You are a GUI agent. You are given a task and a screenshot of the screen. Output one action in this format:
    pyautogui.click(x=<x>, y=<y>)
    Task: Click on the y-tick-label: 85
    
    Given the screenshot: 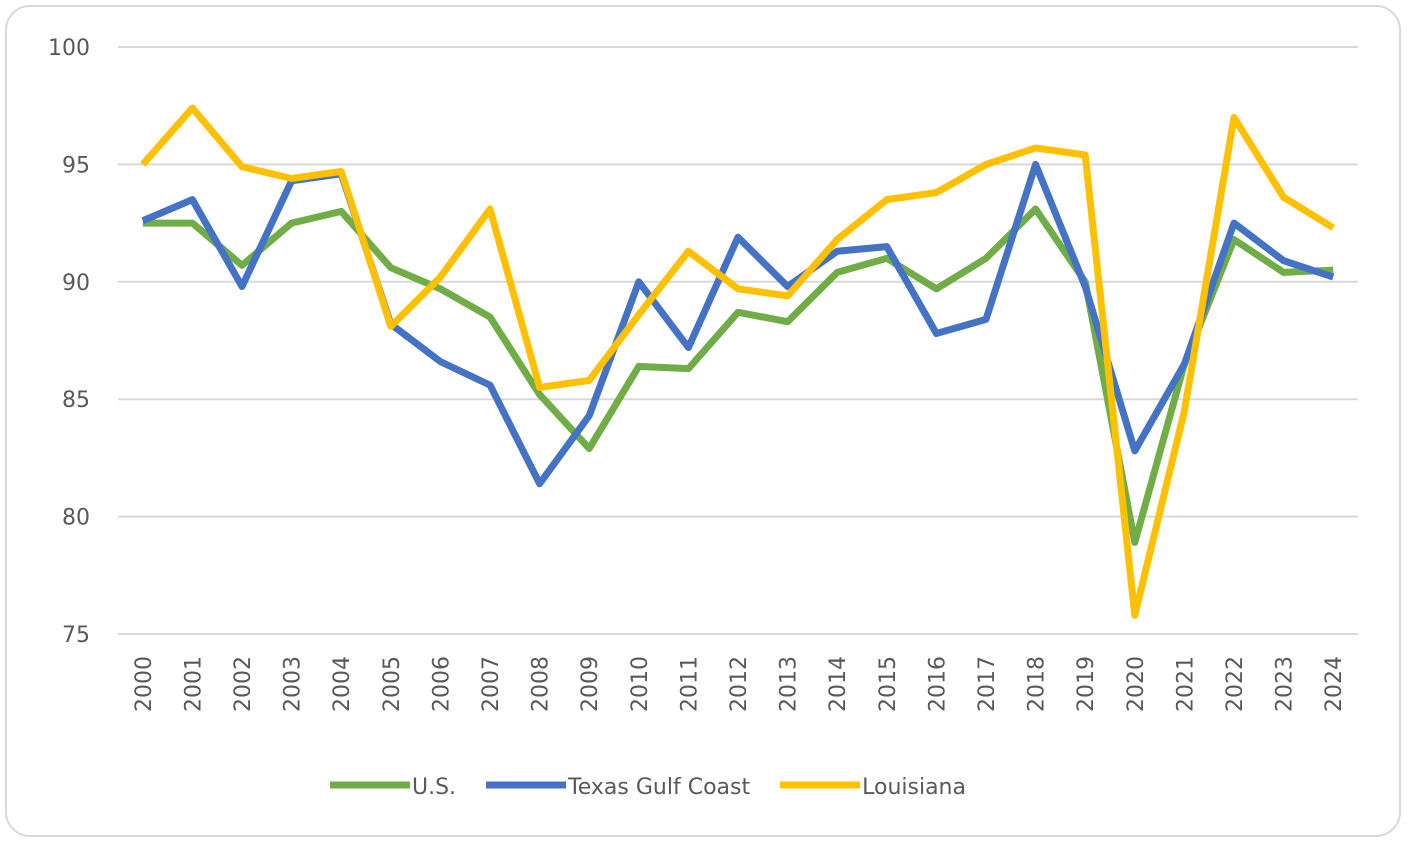 What is the action you would take?
    pyautogui.click(x=76, y=400)
    